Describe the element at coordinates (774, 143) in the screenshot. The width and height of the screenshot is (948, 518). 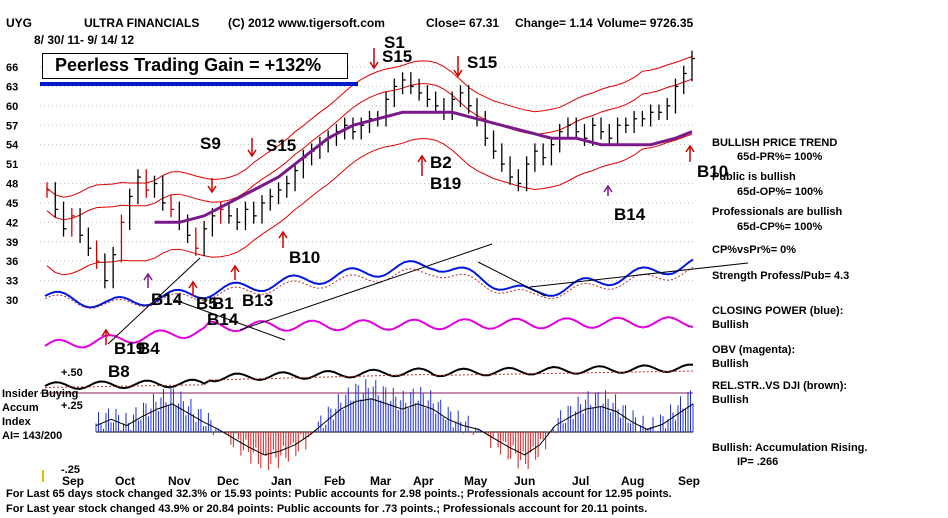
I see `side-label: BULLISH PRICE TREND` at that location.